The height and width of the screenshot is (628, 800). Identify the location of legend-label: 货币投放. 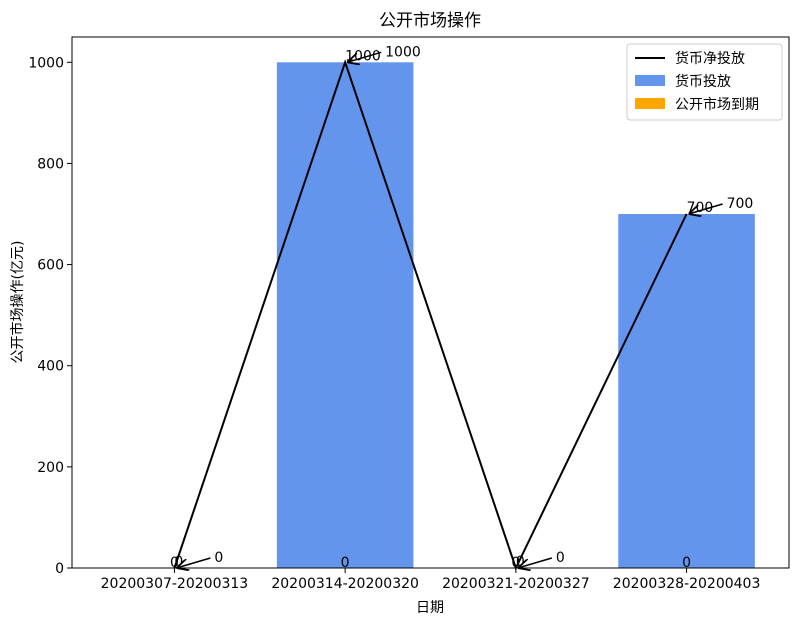
(703, 81).